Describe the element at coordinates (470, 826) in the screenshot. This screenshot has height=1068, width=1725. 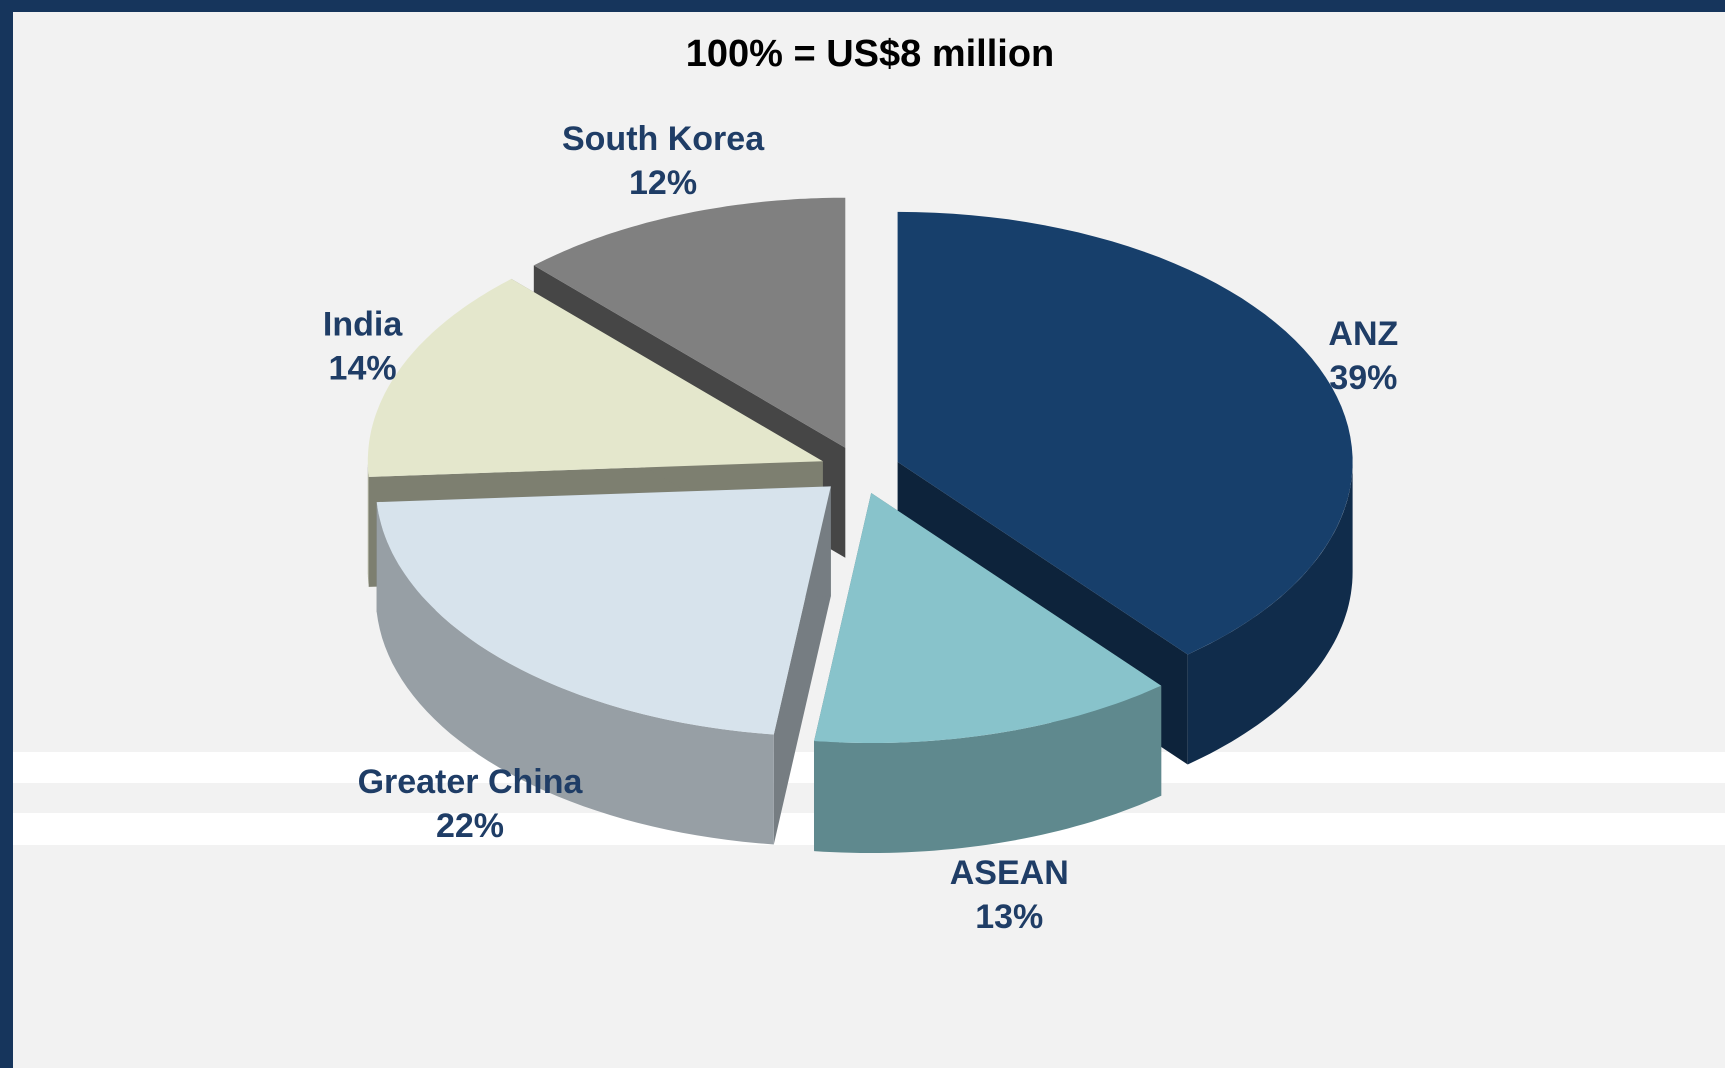
I see `value-label: 22%` at that location.